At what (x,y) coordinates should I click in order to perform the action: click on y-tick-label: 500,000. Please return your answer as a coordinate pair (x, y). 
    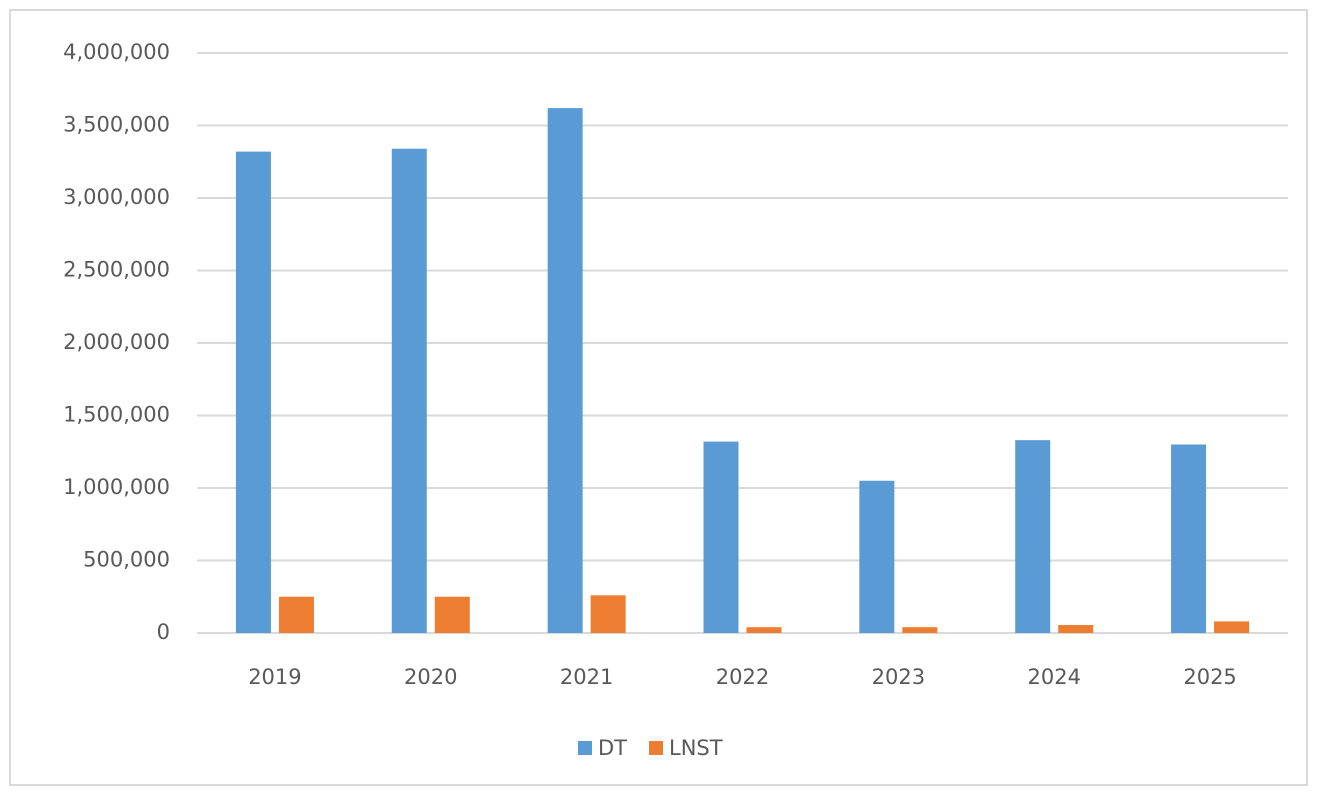
    Looking at the image, I should click on (126, 560).